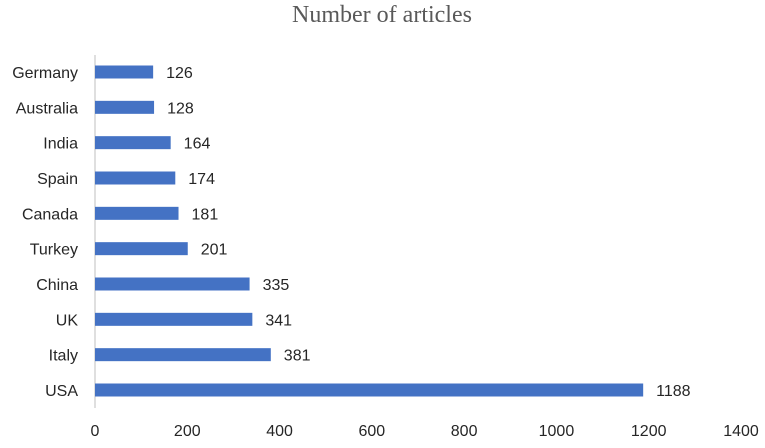 Image resolution: width=765 pixels, height=448 pixels. Describe the element at coordinates (174, 319) in the screenshot. I see `bar-uk` at that location.